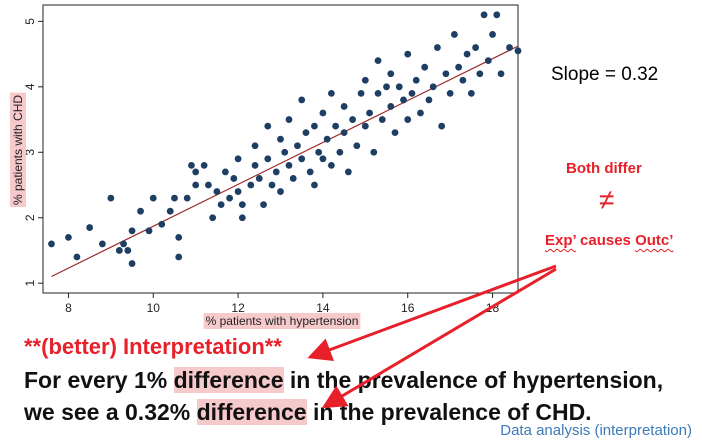 The image size is (702, 446). Describe the element at coordinates (323, 308) in the screenshot. I see `x-tick-label: 14` at that location.